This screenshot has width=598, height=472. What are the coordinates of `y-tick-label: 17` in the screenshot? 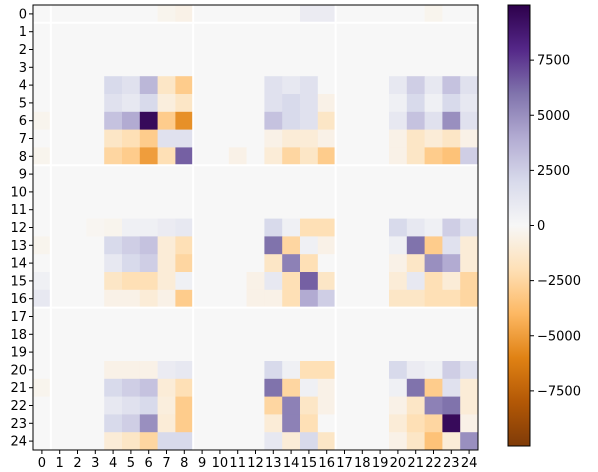 It's located at (18, 317).